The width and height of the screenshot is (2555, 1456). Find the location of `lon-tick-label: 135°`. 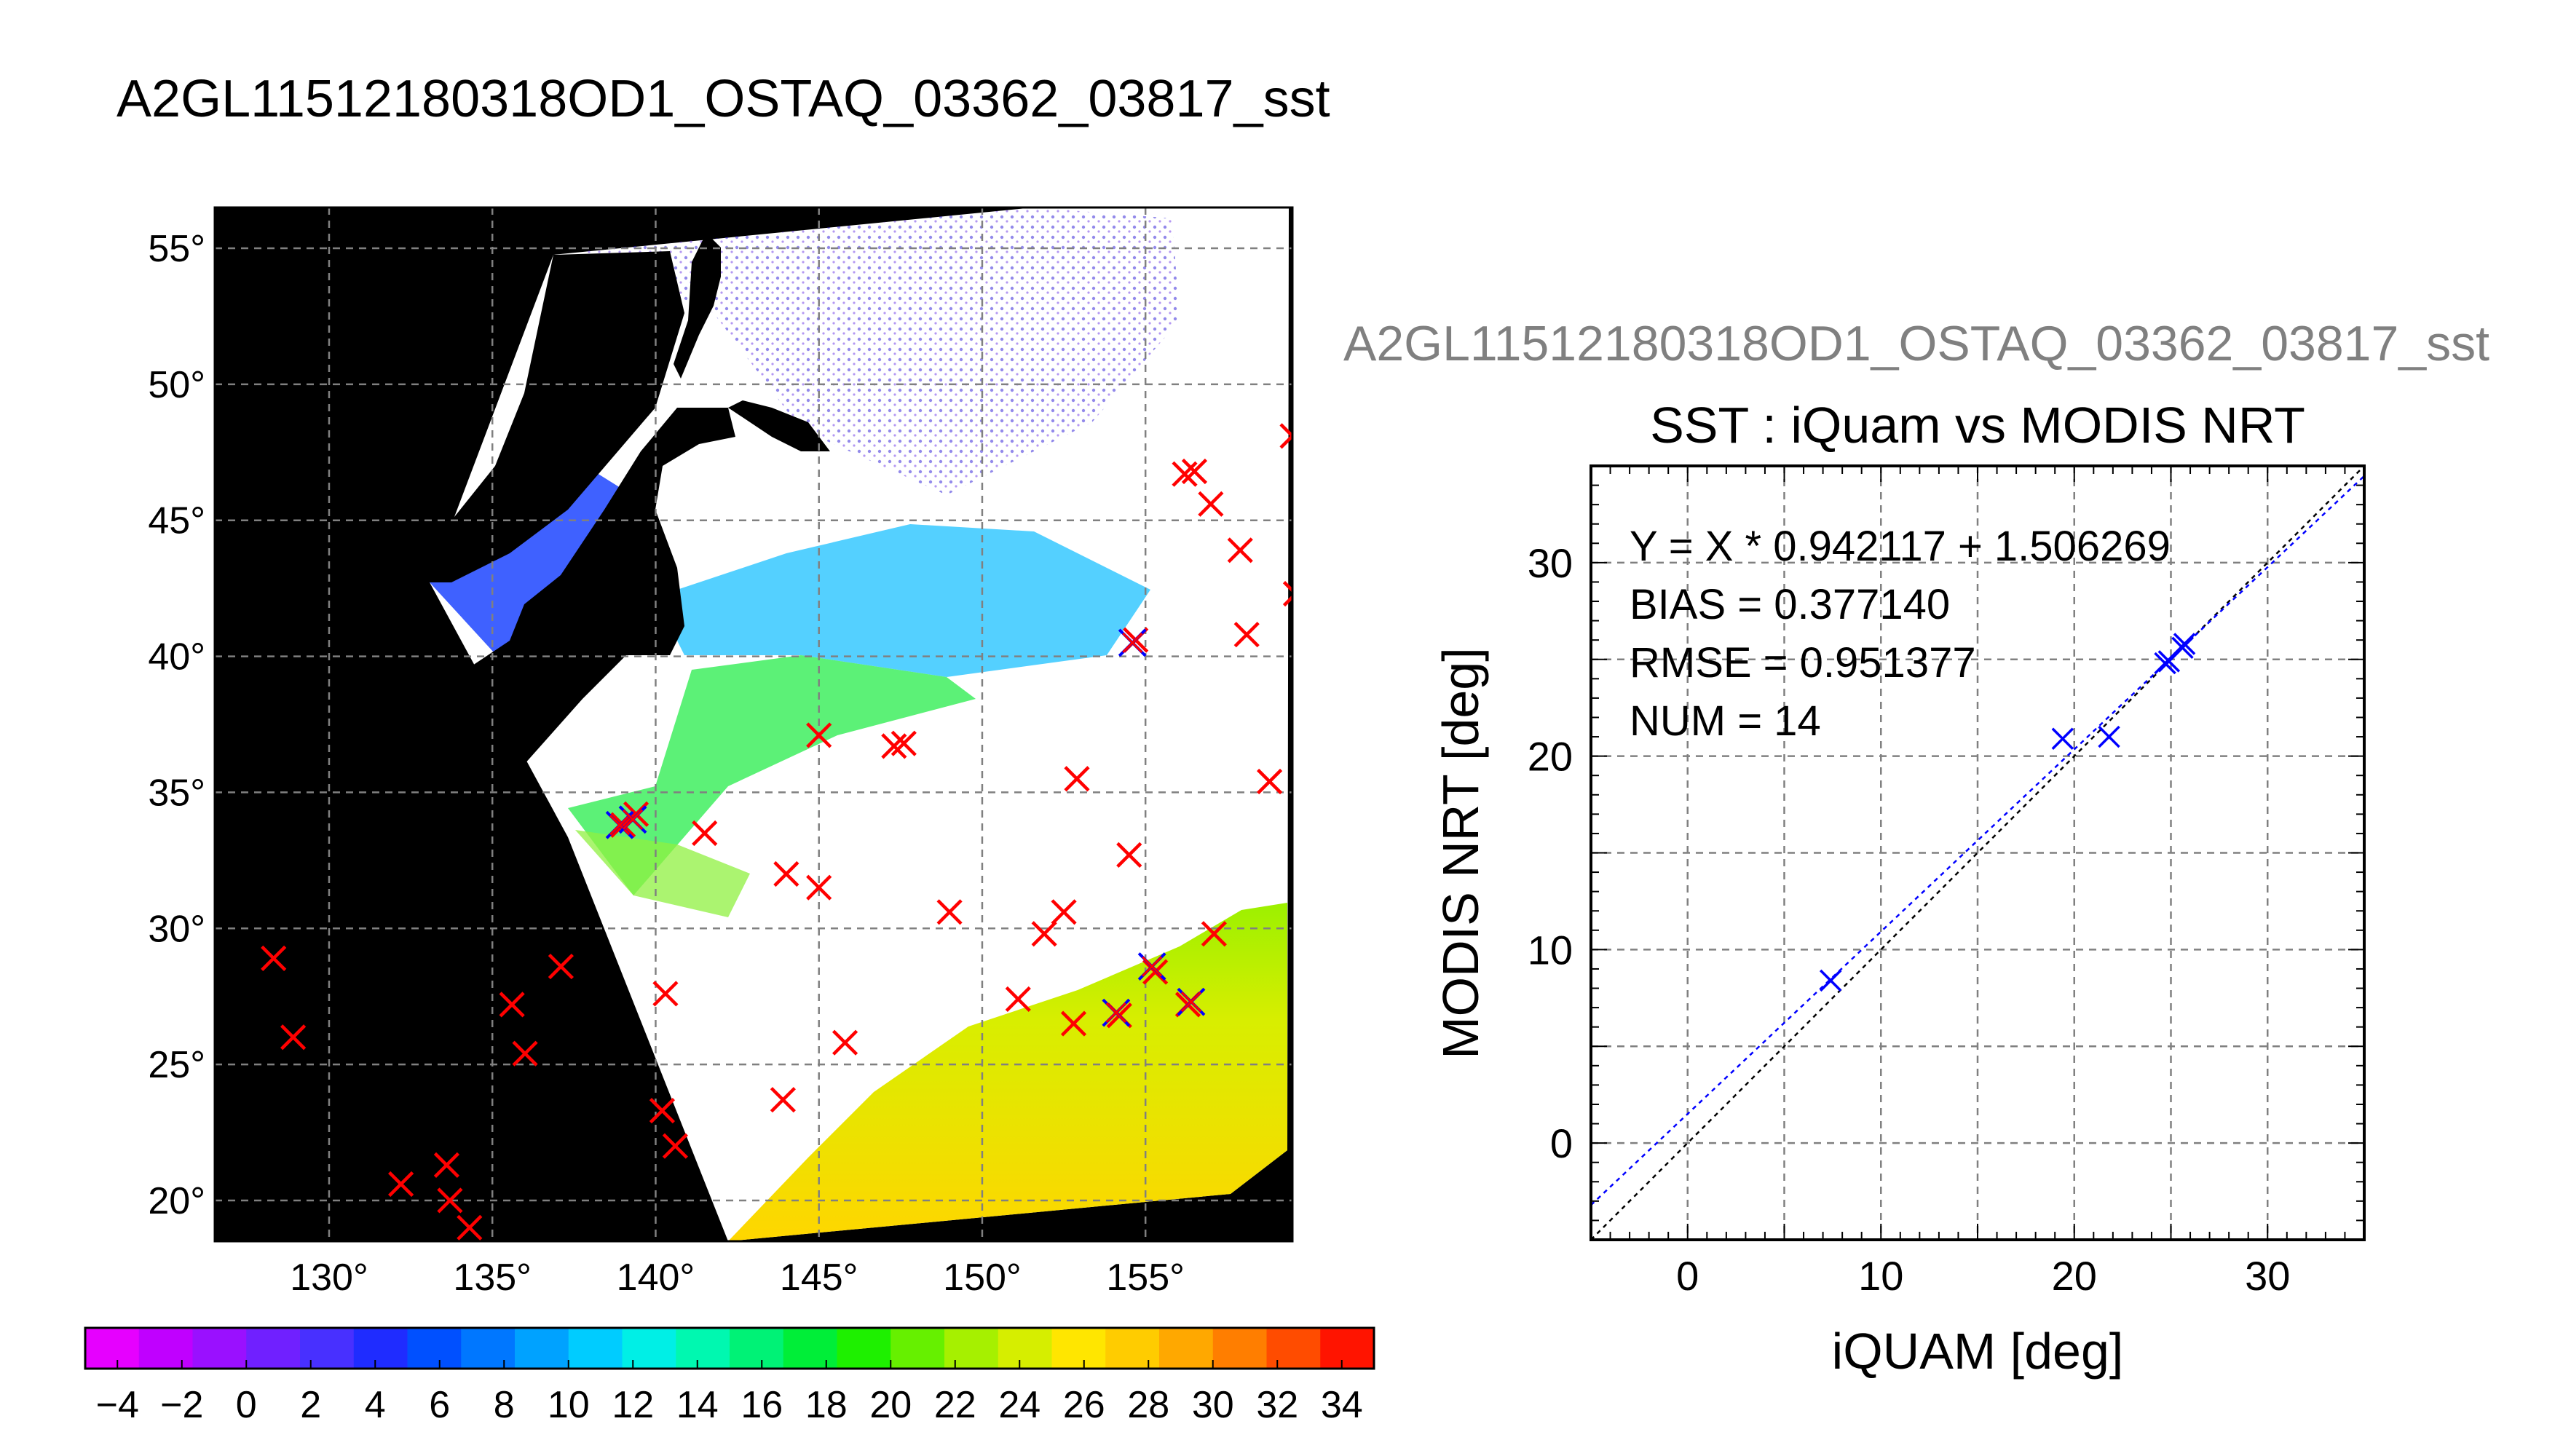

lon-tick-label: 135° is located at coordinates (492, 1278).